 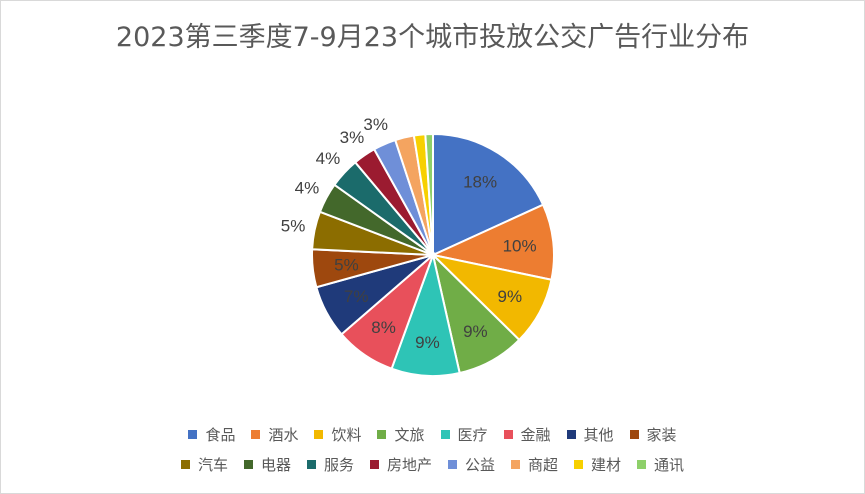 I want to click on legend-item-建材: 建材, so click(x=597, y=464).